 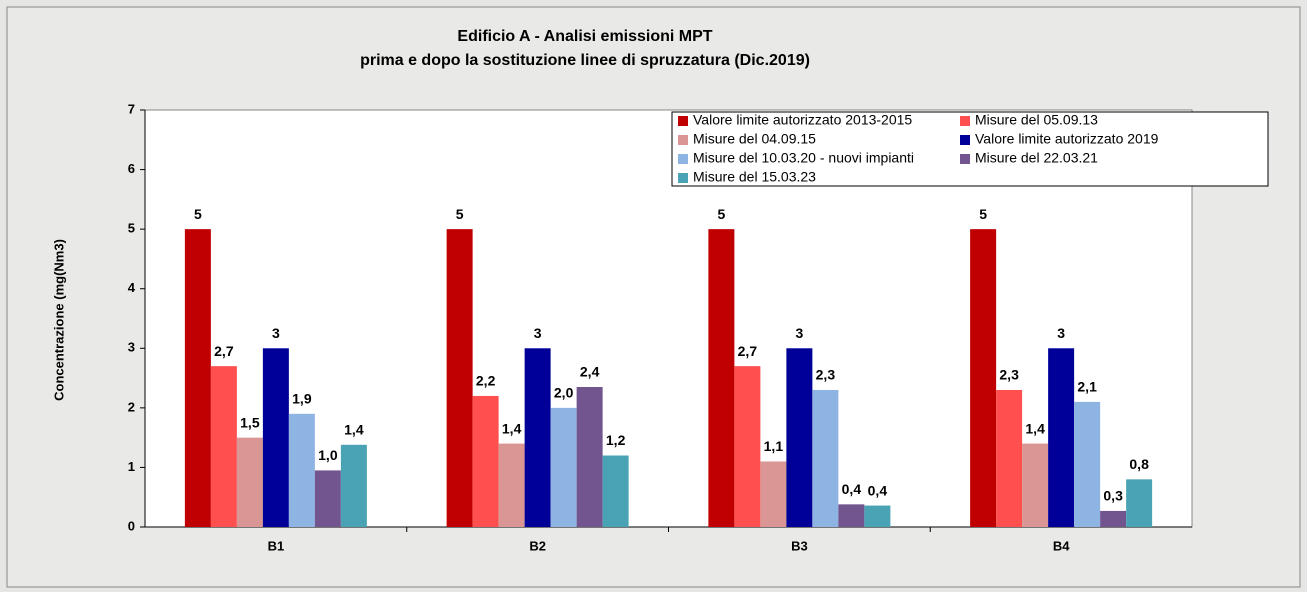 I want to click on y-tick-label: 3, so click(x=131, y=347).